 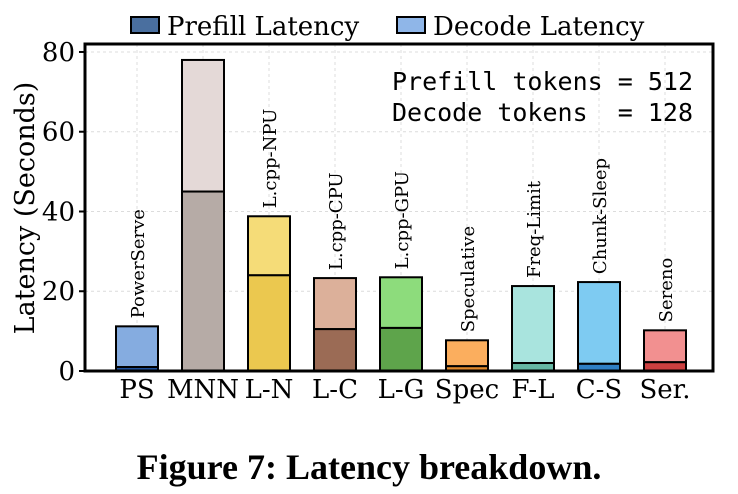 I want to click on x-tick-label: F-L, so click(x=533, y=390).